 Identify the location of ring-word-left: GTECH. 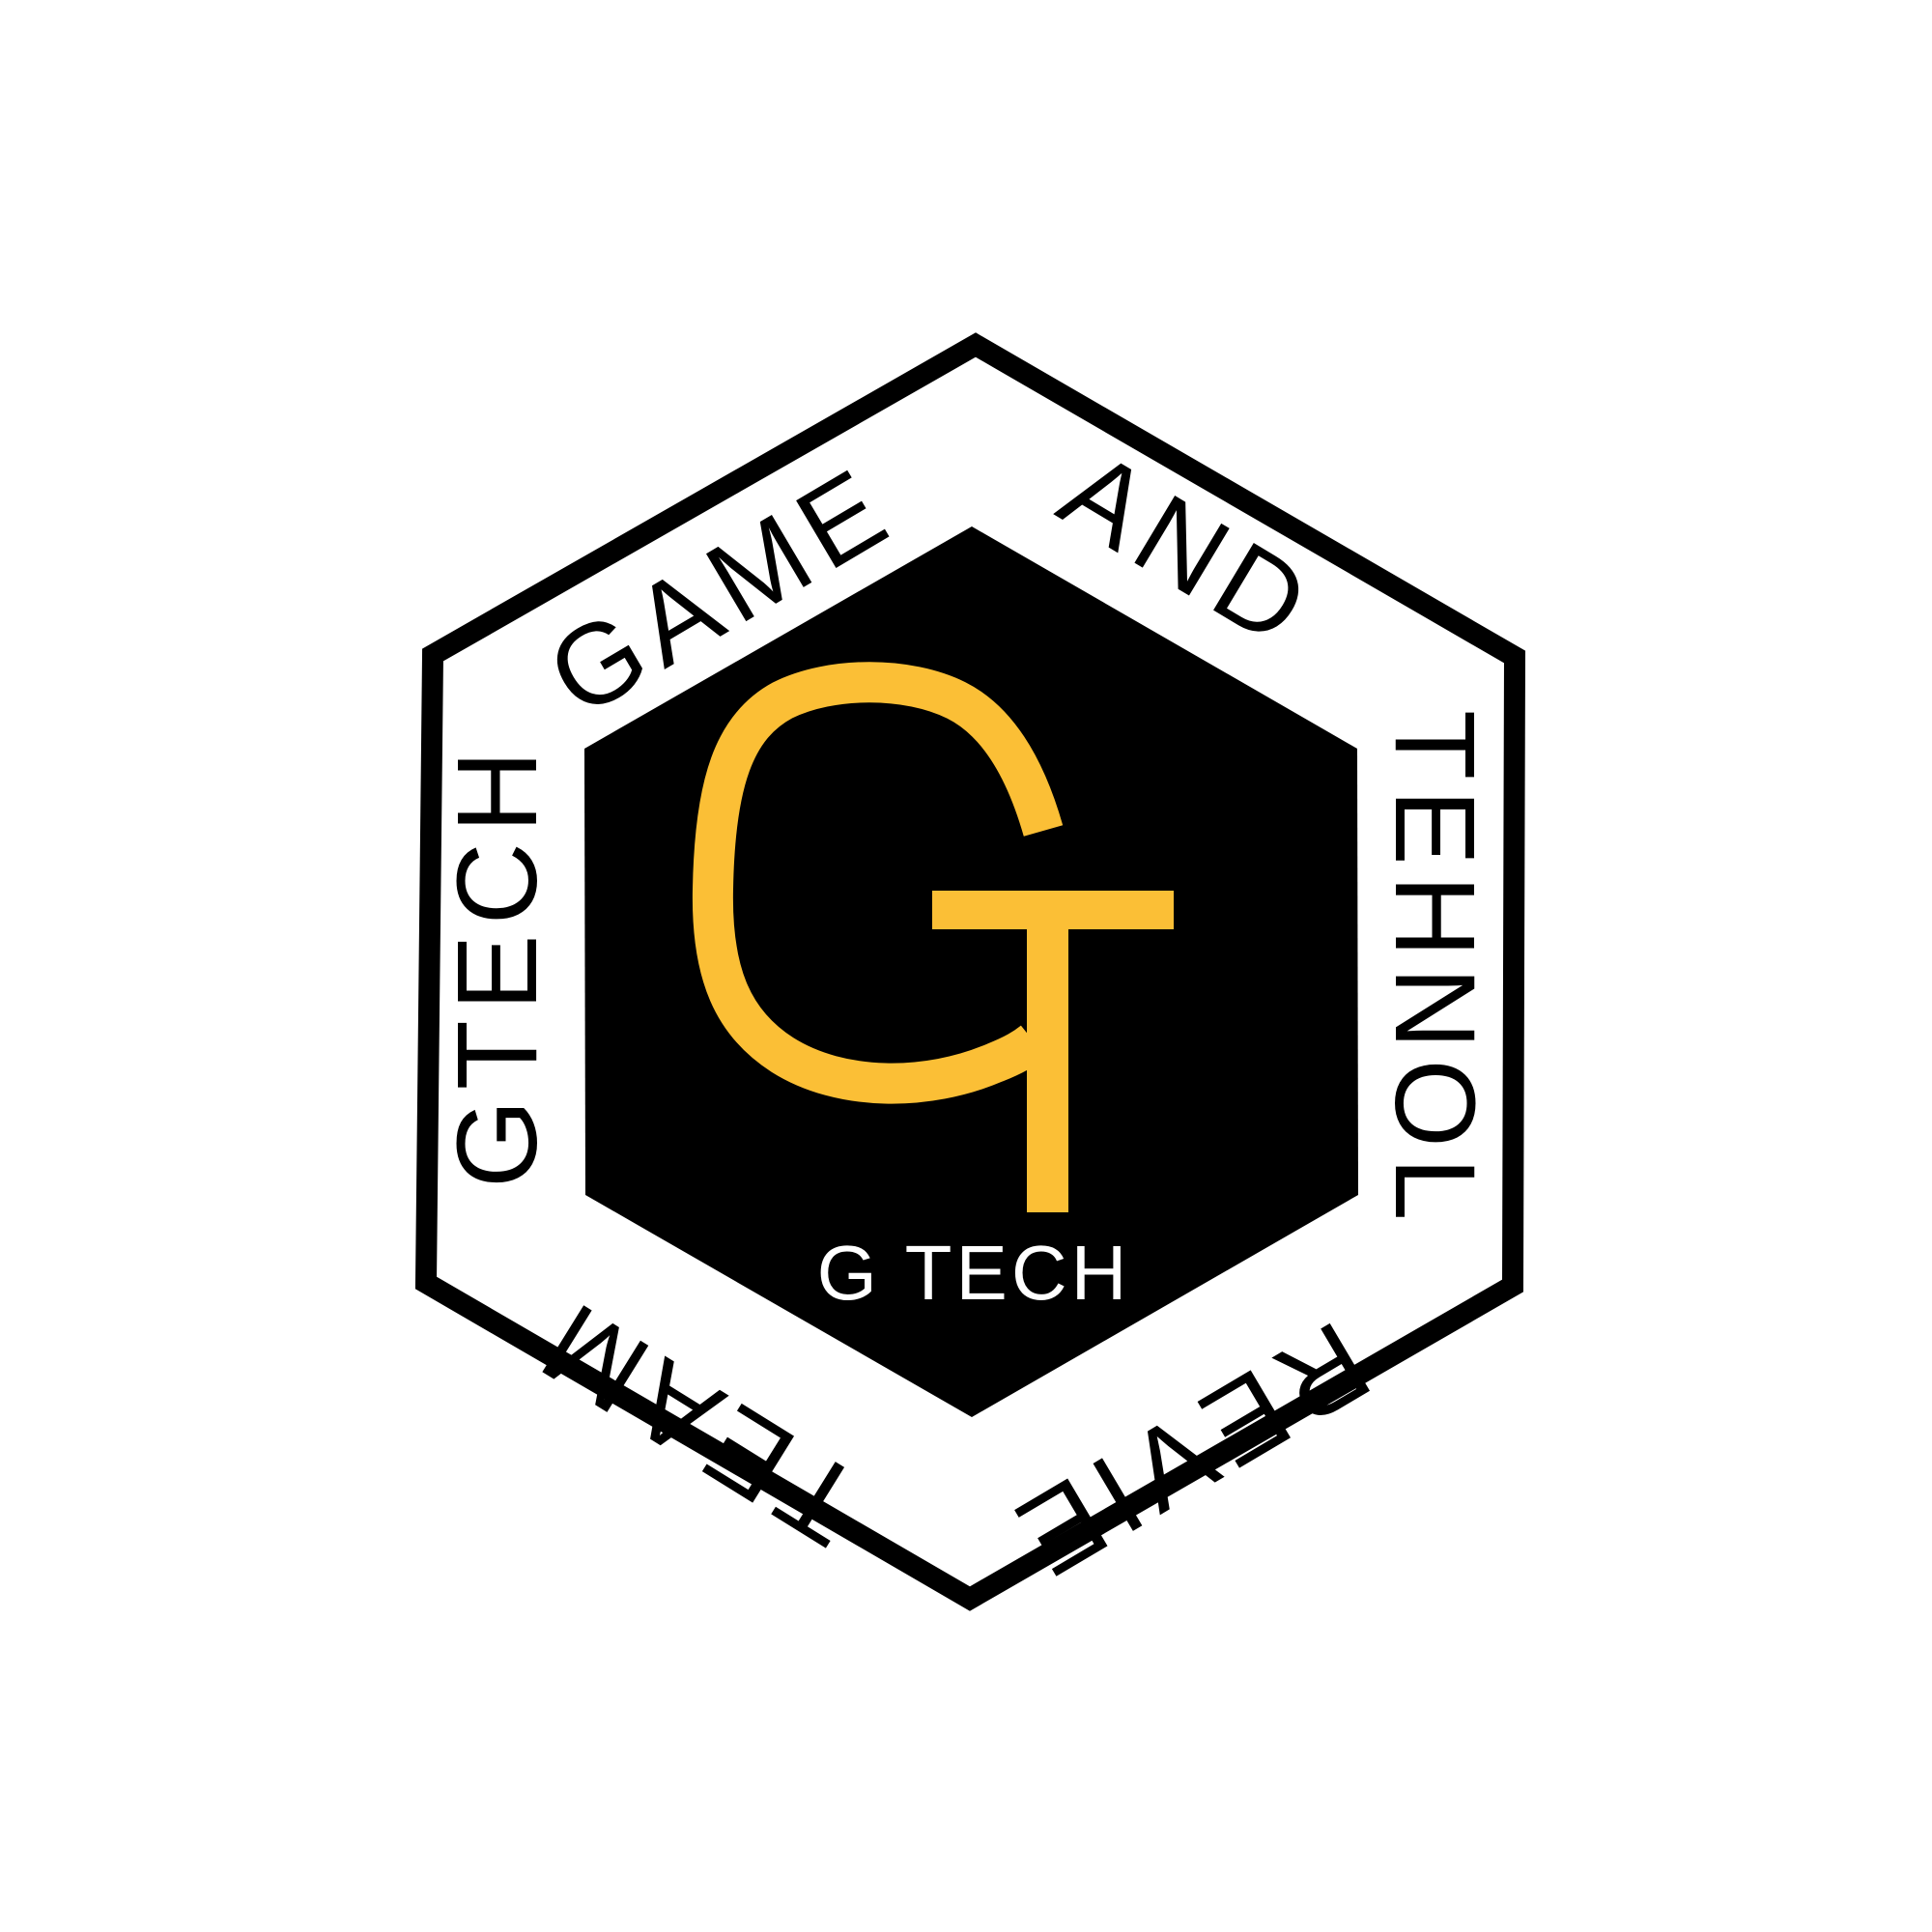
(497, 964).